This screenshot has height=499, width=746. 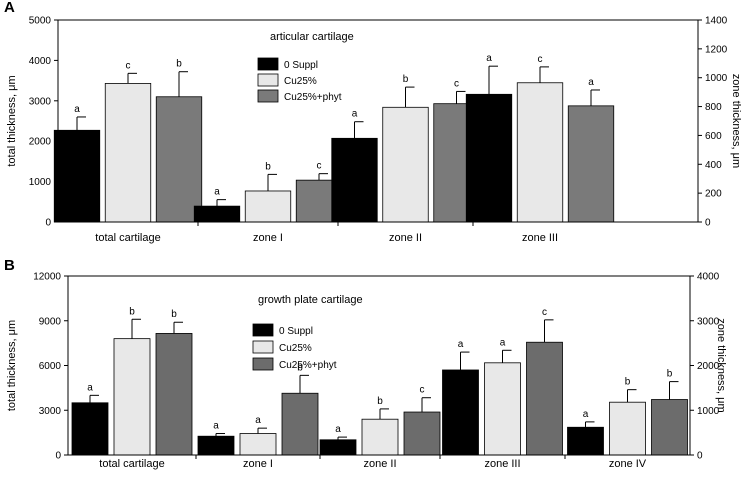 I want to click on right-axis-tick-label: 1200, so click(x=716, y=49).